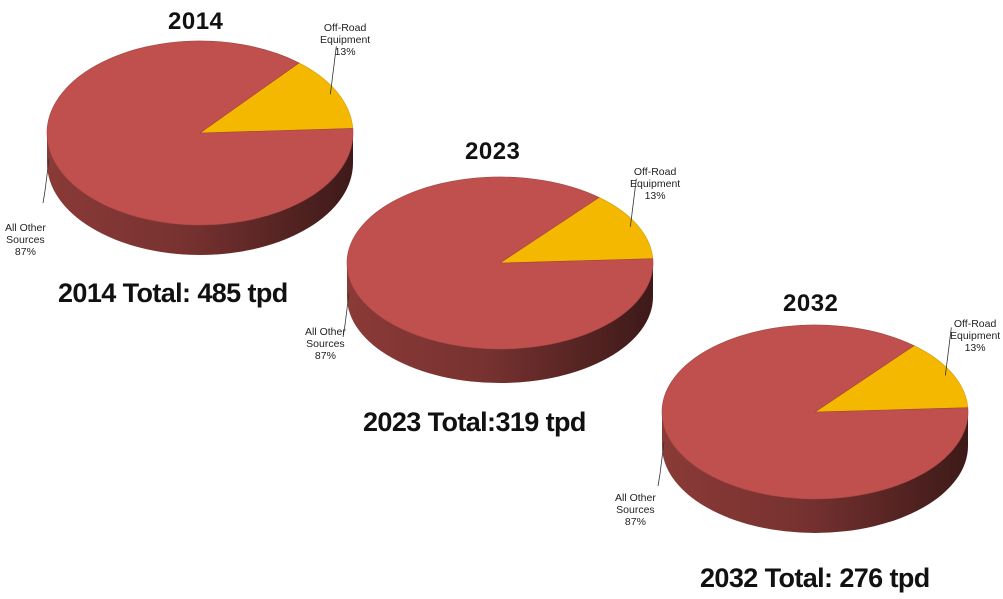 This screenshot has width=1003, height=599. What do you see at coordinates (196, 21) in the screenshot?
I see `chart-title: 2014` at bounding box center [196, 21].